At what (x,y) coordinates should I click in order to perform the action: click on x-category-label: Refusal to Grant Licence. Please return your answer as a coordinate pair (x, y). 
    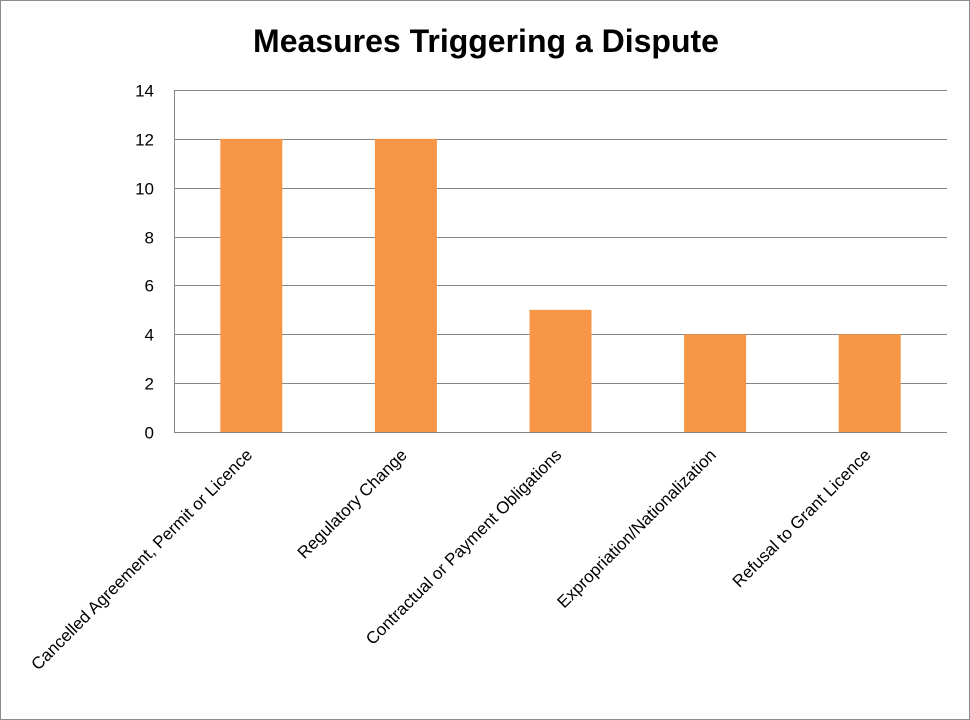
    Looking at the image, I should click on (802, 518).